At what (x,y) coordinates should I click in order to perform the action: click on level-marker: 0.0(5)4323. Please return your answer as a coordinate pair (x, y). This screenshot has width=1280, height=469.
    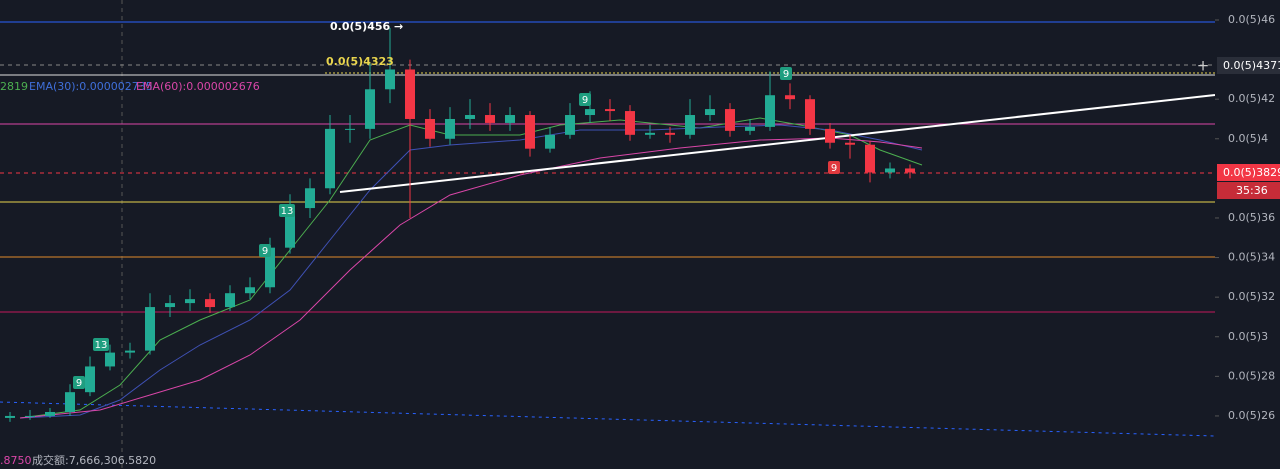
    Looking at the image, I should click on (360, 61).